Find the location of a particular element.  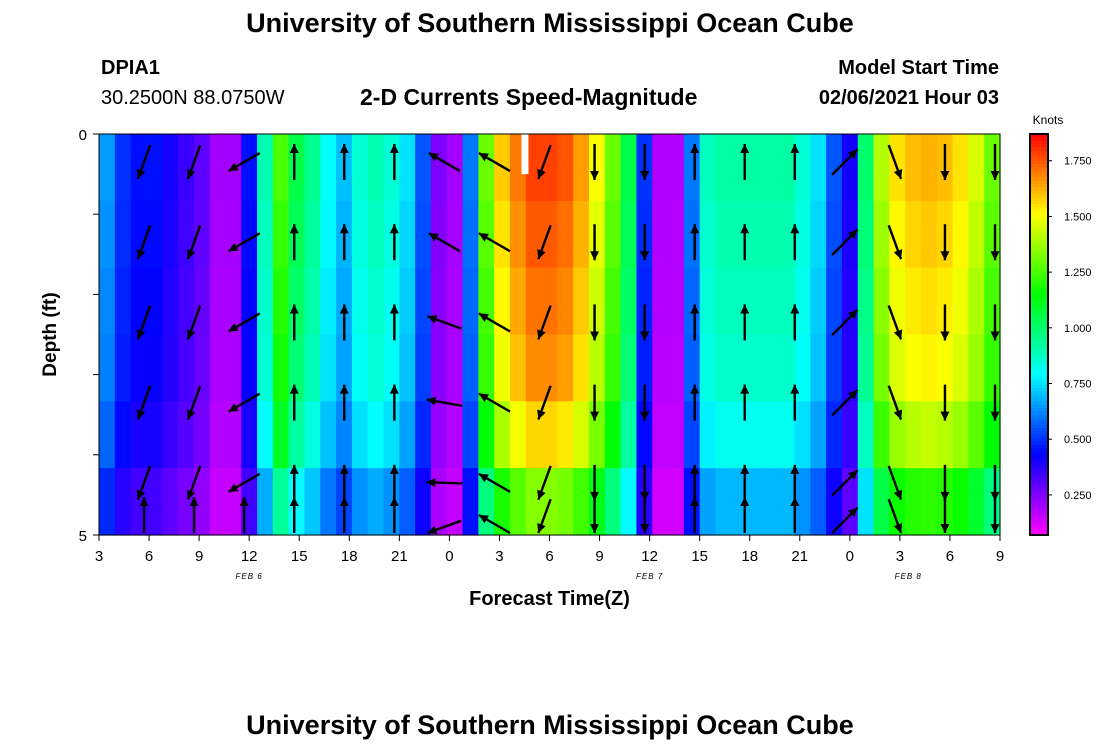

date-label: FEB 7 is located at coordinates (649, 576).